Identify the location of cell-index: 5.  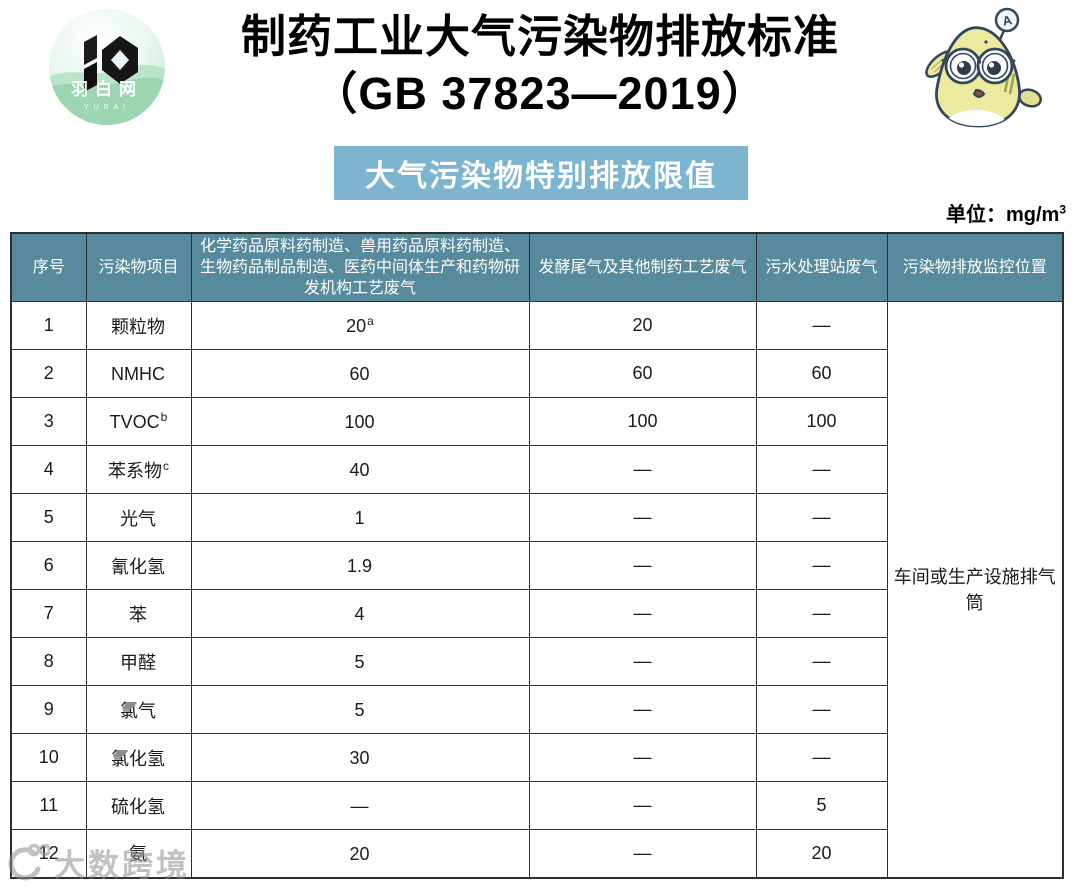
(48, 517).